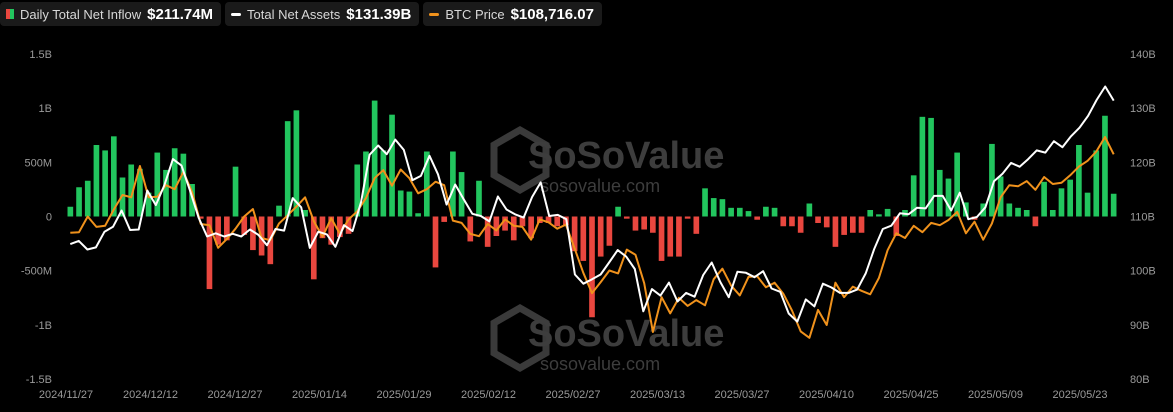 The width and height of the screenshot is (1173, 412). I want to click on y-left-tick-label: -1B, so click(43, 326).